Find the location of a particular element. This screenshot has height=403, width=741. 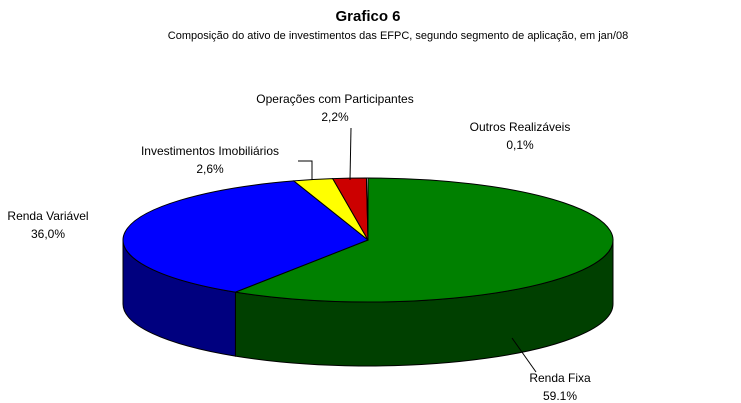

slice-value-label: 2,2% is located at coordinates (335, 117).